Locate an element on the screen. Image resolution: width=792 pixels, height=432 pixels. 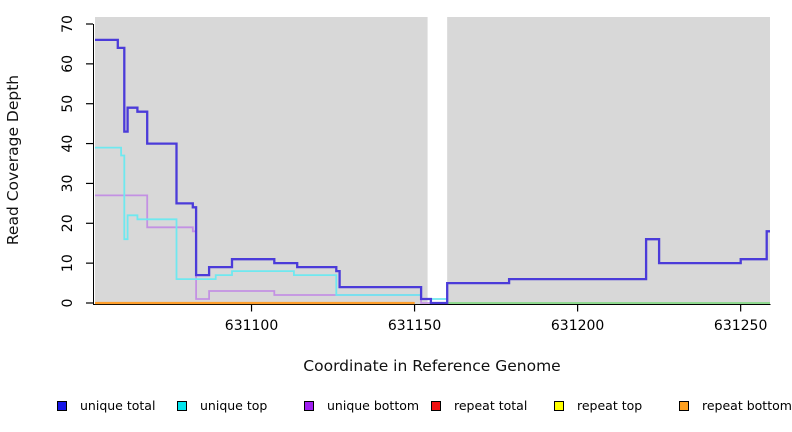
legend-item-unique-top: unique top is located at coordinates (222, 405).